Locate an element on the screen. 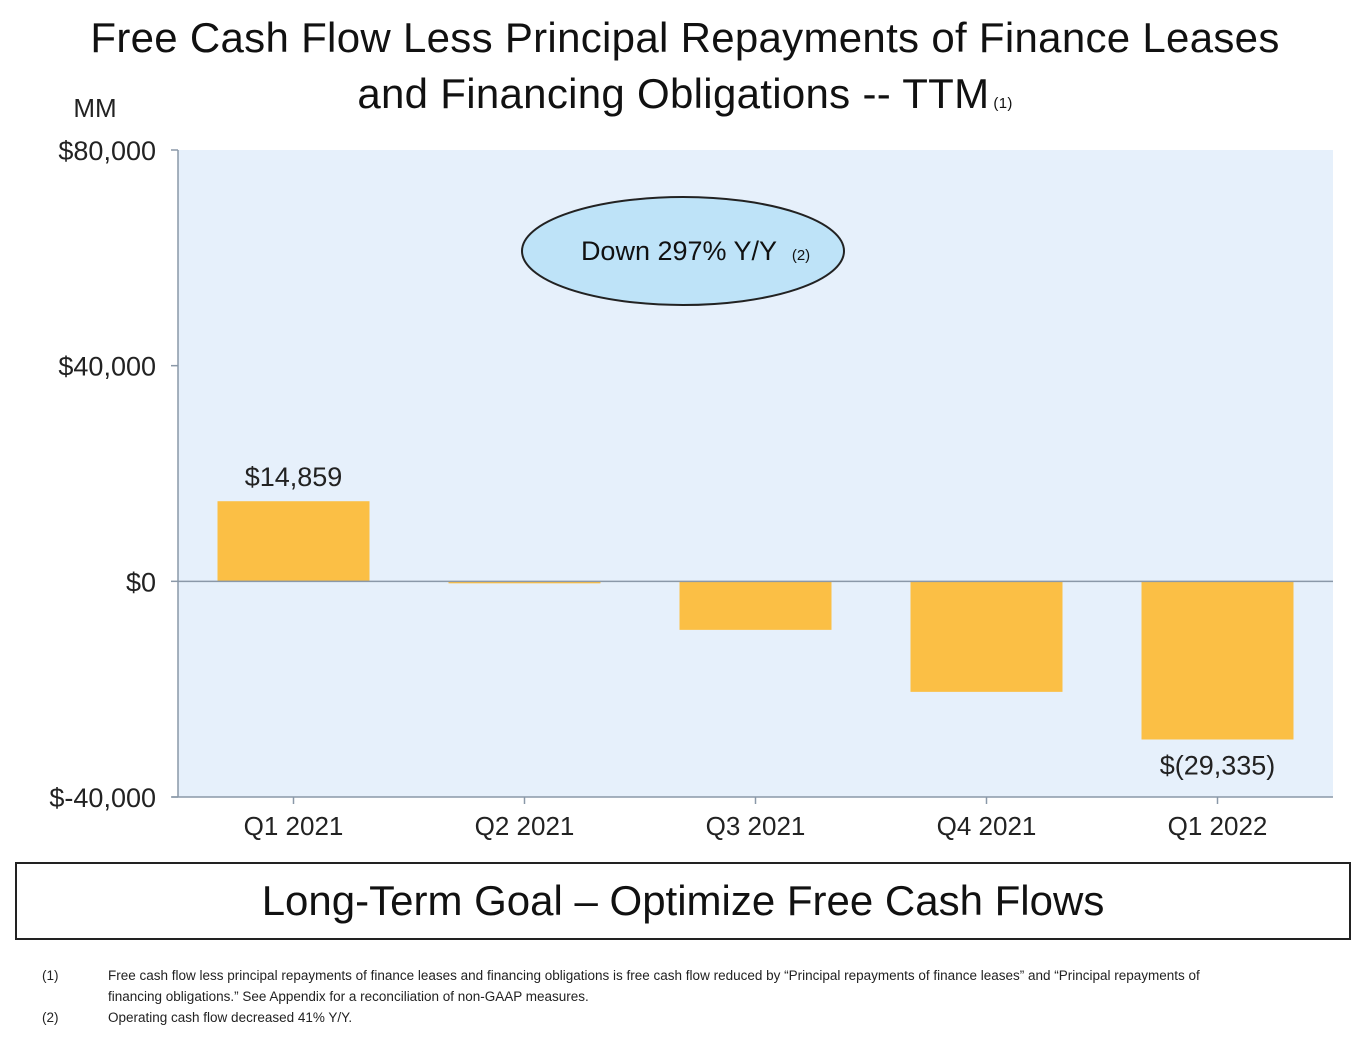 The height and width of the screenshot is (1050, 1370). bar-q1-2021 is located at coordinates (293, 541).